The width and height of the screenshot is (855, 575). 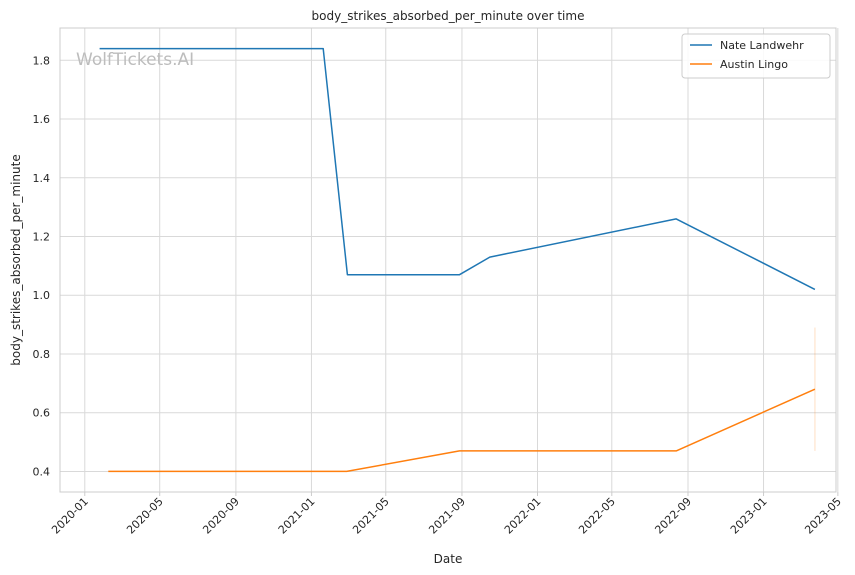 I want to click on legend-box, so click(x=756, y=56).